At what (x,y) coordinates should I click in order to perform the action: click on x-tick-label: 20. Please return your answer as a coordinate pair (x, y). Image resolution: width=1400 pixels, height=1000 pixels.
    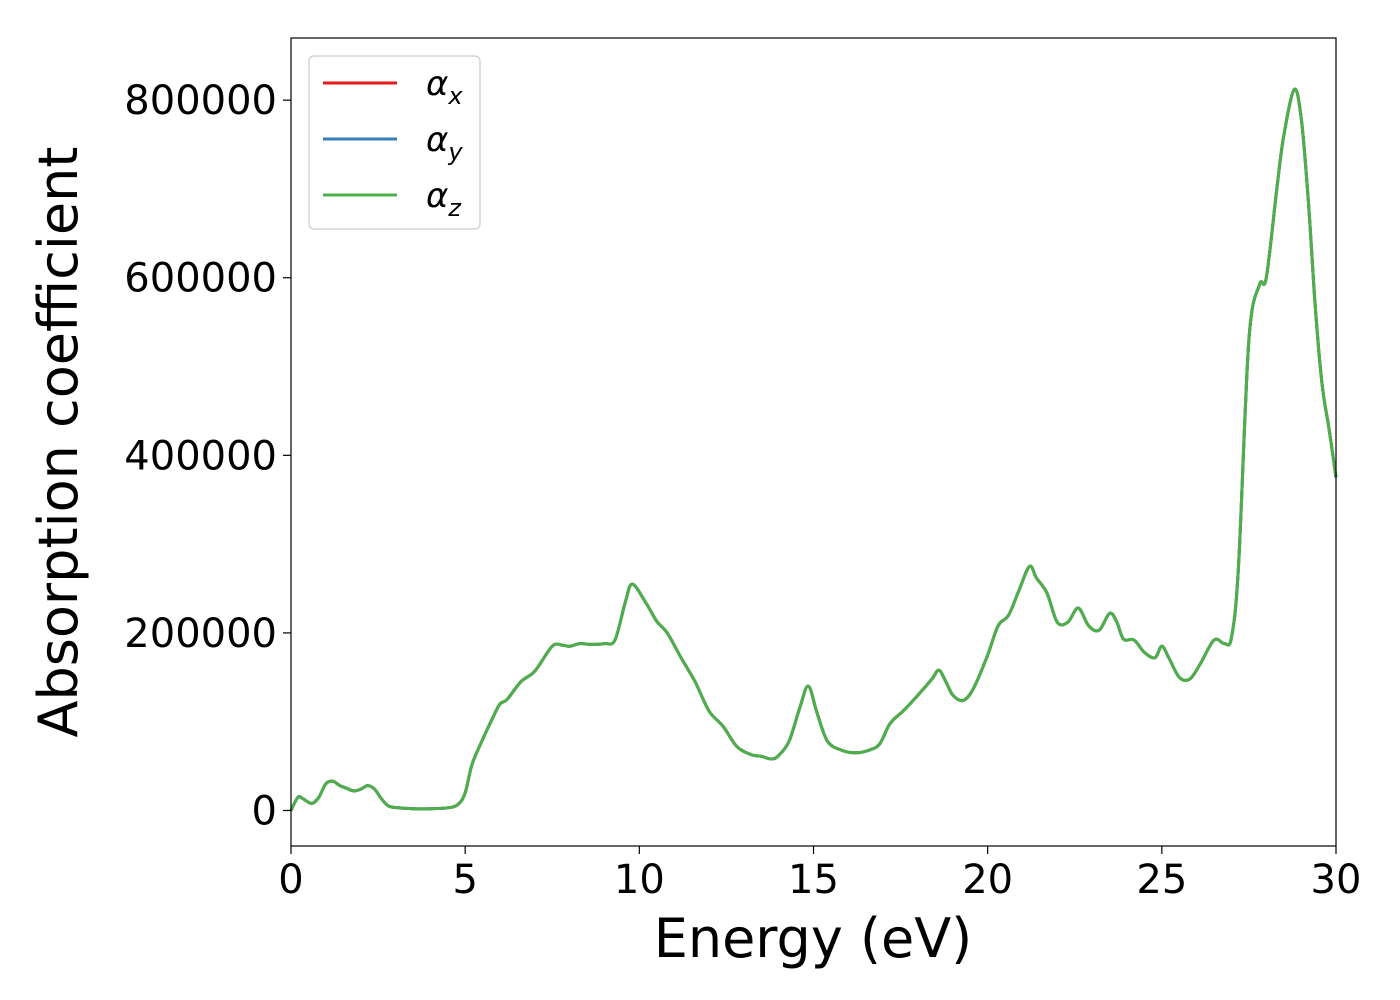
    Looking at the image, I should click on (987, 880).